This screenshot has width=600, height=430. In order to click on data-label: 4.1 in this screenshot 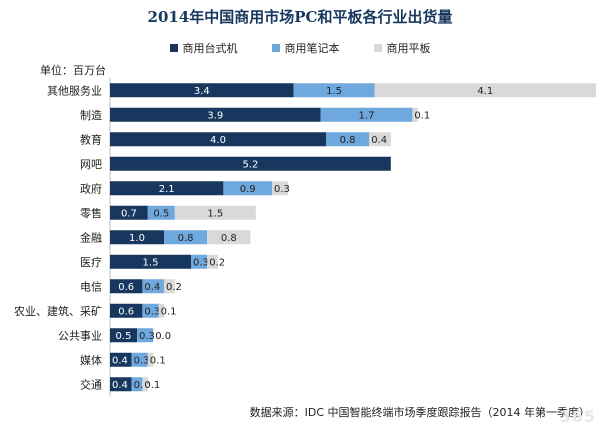, I will do `click(485, 91)`.